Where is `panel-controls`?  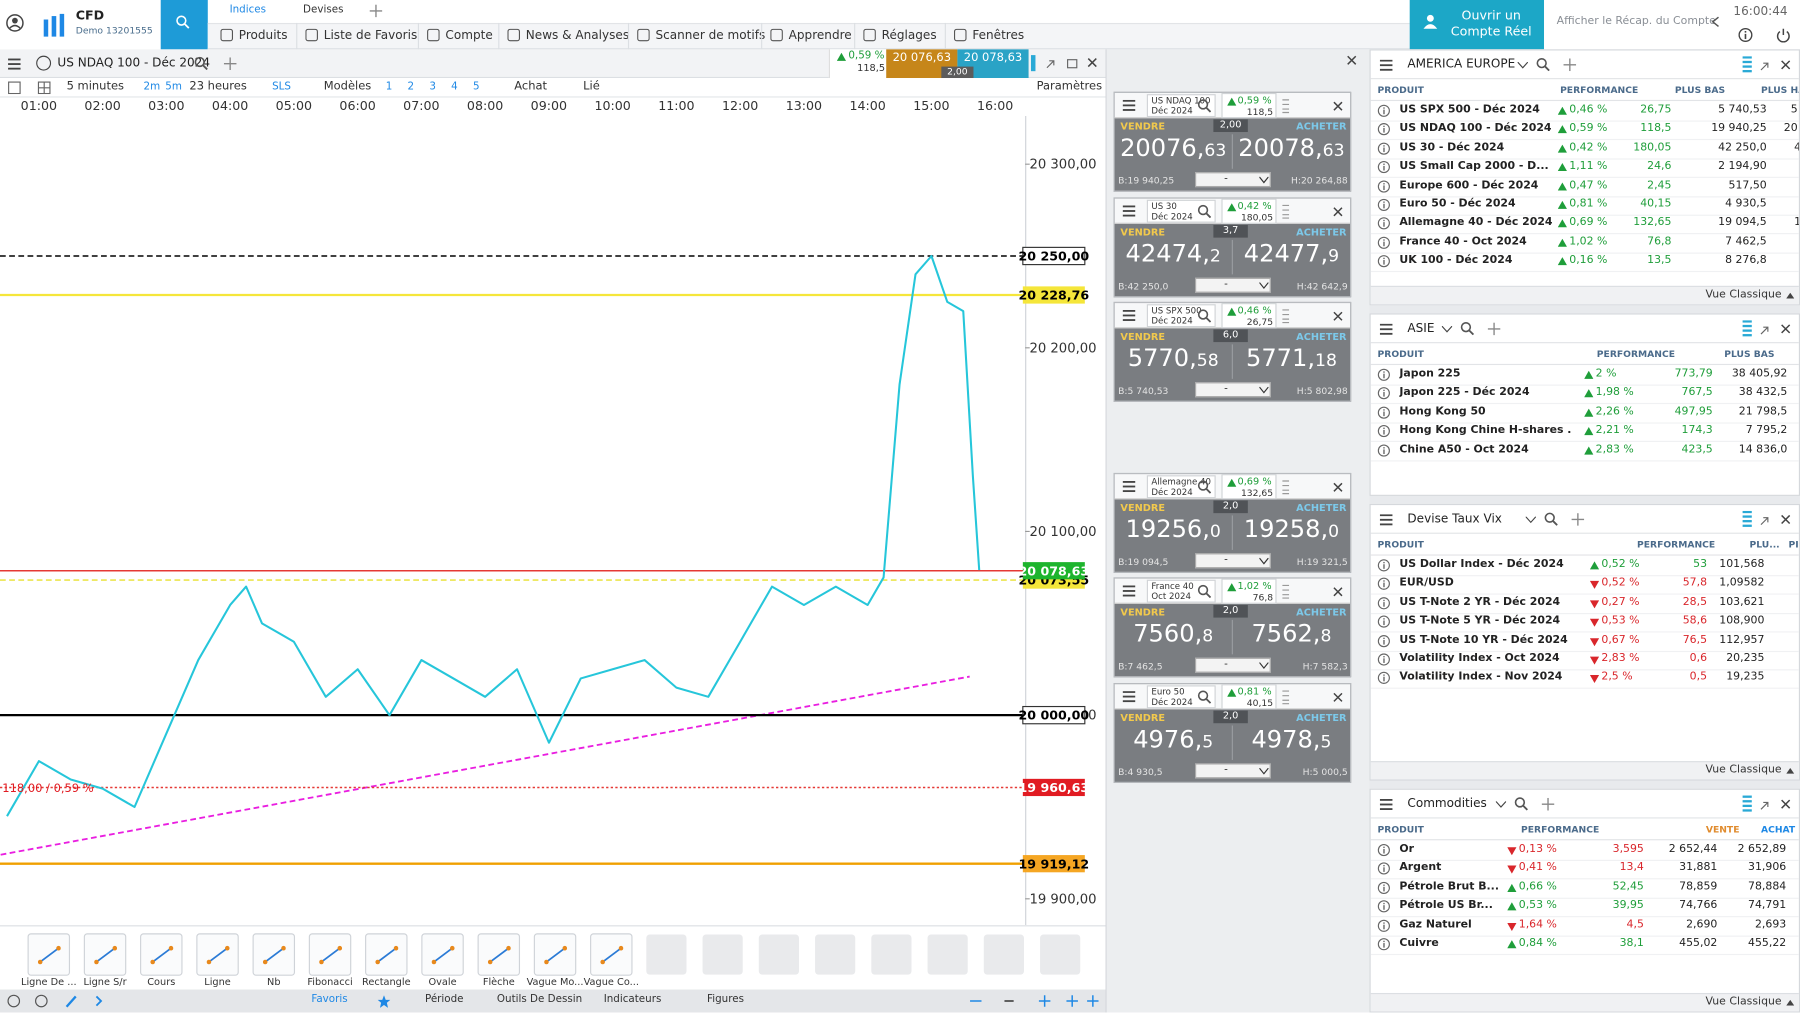 panel-controls is located at coordinates (1768, 804).